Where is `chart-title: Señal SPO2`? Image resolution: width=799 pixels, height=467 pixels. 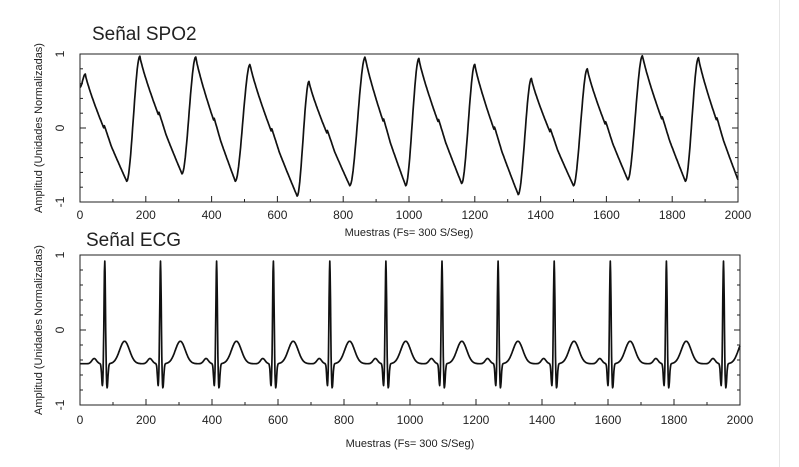 chart-title: Señal SPO2 is located at coordinates (144, 34).